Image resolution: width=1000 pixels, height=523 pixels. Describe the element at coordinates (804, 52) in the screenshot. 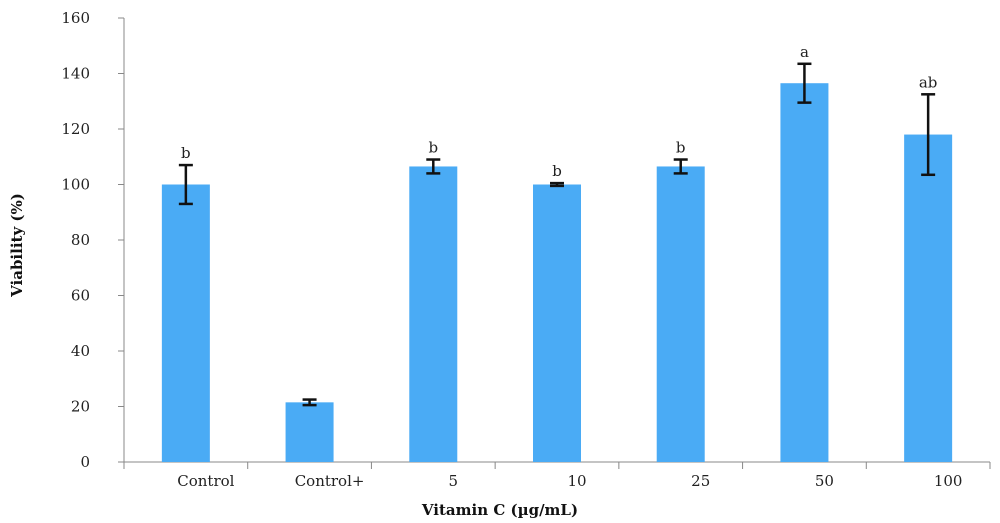

I see `significance-label: a` at that location.